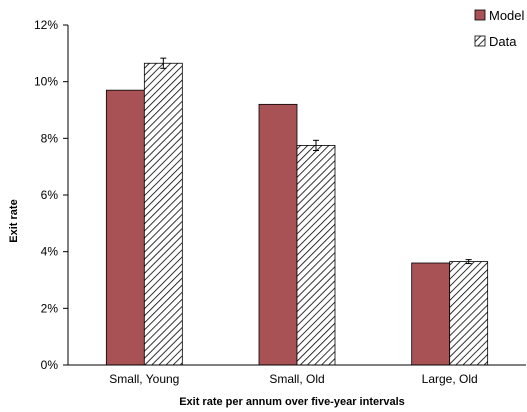  What do you see at coordinates (450, 379) in the screenshot?
I see `x-tick-label: Large, Old` at bounding box center [450, 379].